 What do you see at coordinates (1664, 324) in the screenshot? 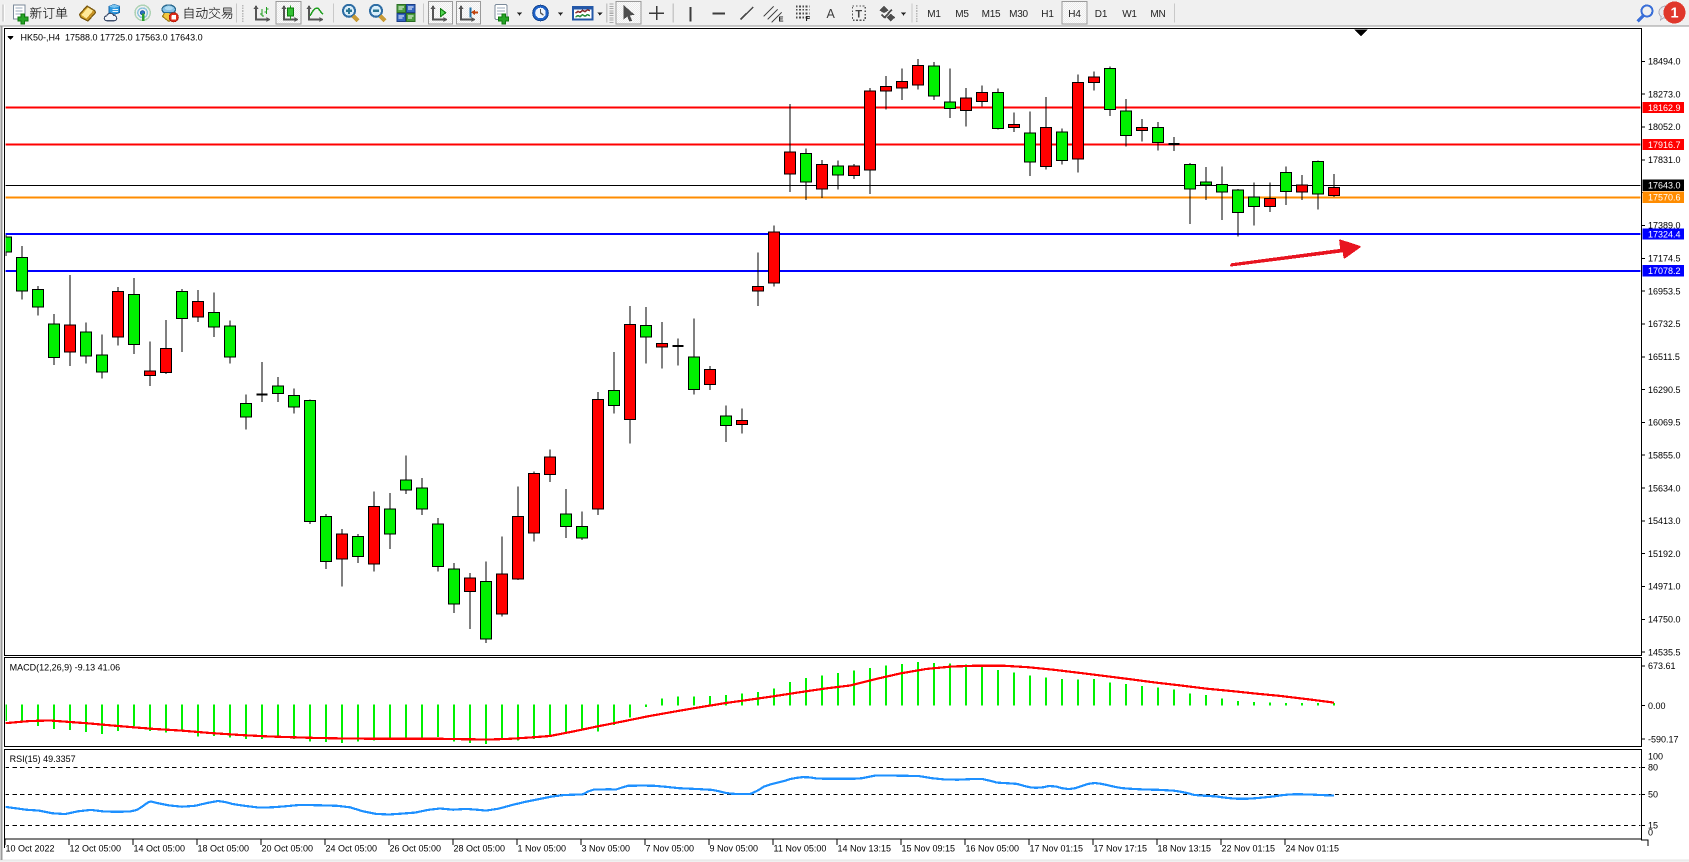
I see `svg-text: 16732.5` at bounding box center [1664, 324].